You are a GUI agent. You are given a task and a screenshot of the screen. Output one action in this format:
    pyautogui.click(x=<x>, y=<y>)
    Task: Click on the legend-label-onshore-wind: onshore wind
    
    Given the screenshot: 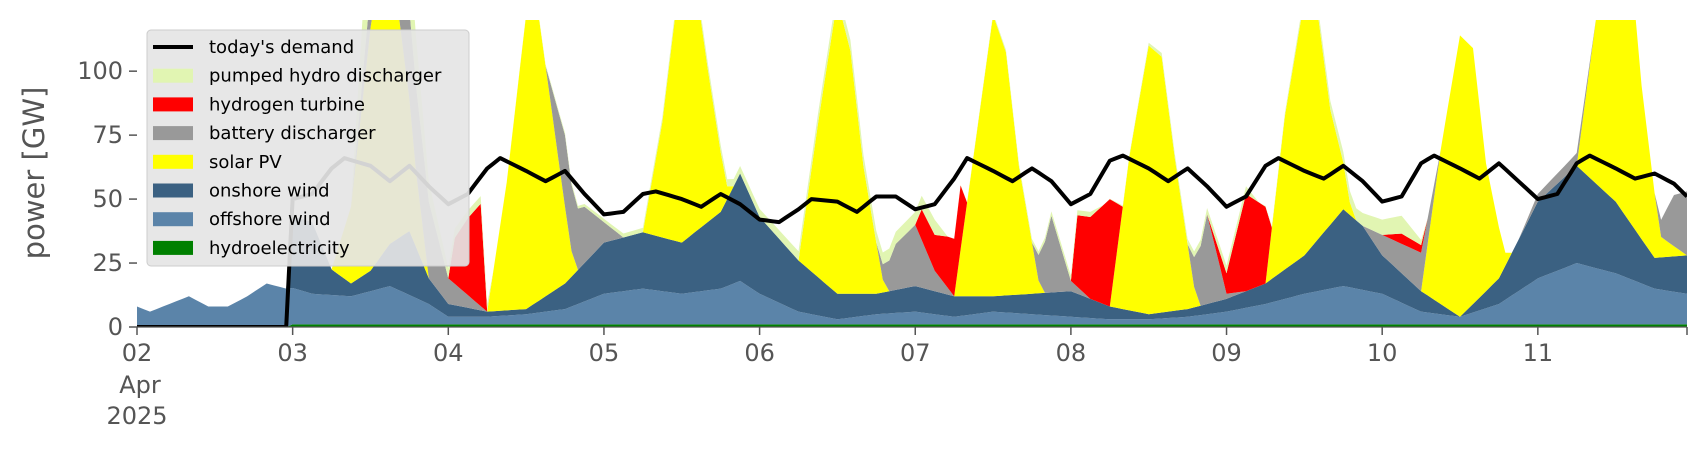 What is the action you would take?
    pyautogui.click(x=269, y=191)
    